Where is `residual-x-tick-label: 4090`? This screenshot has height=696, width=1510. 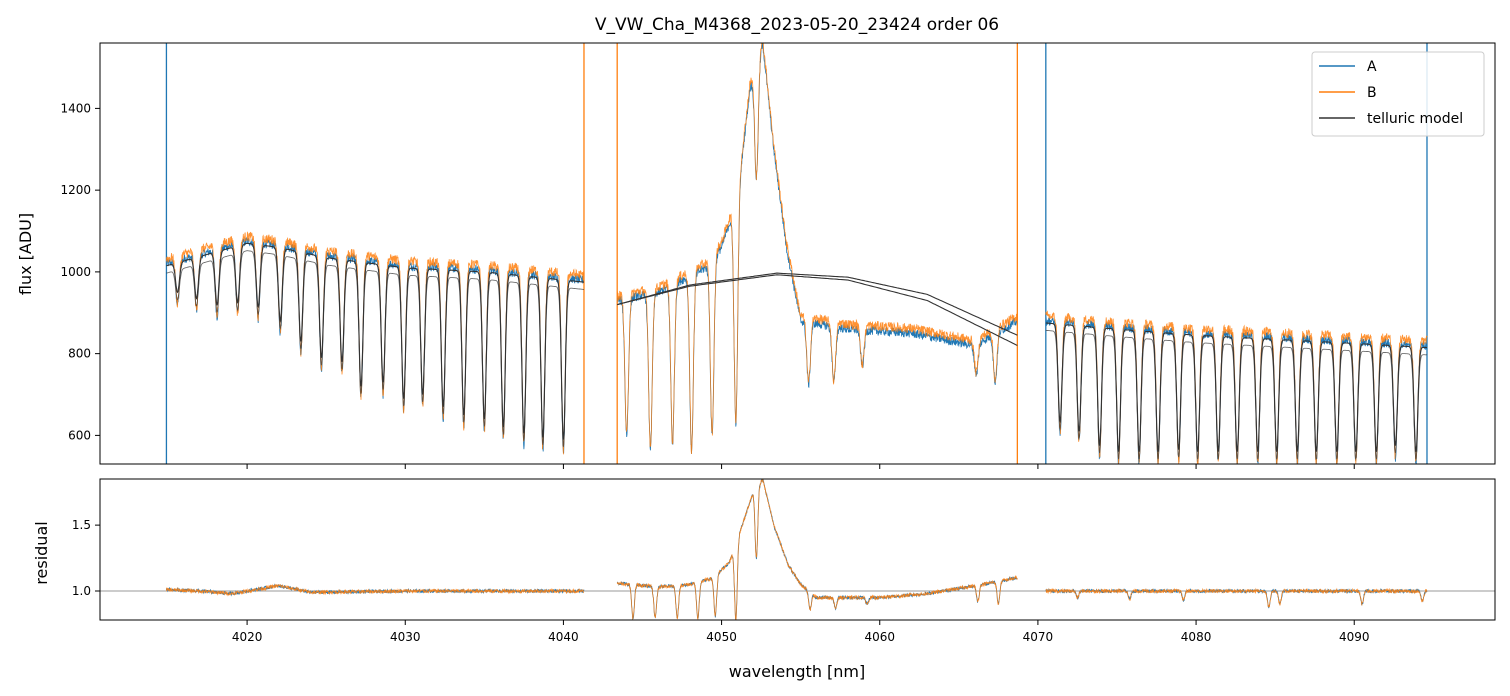
residual-x-tick-label: 4090 is located at coordinates (1354, 637).